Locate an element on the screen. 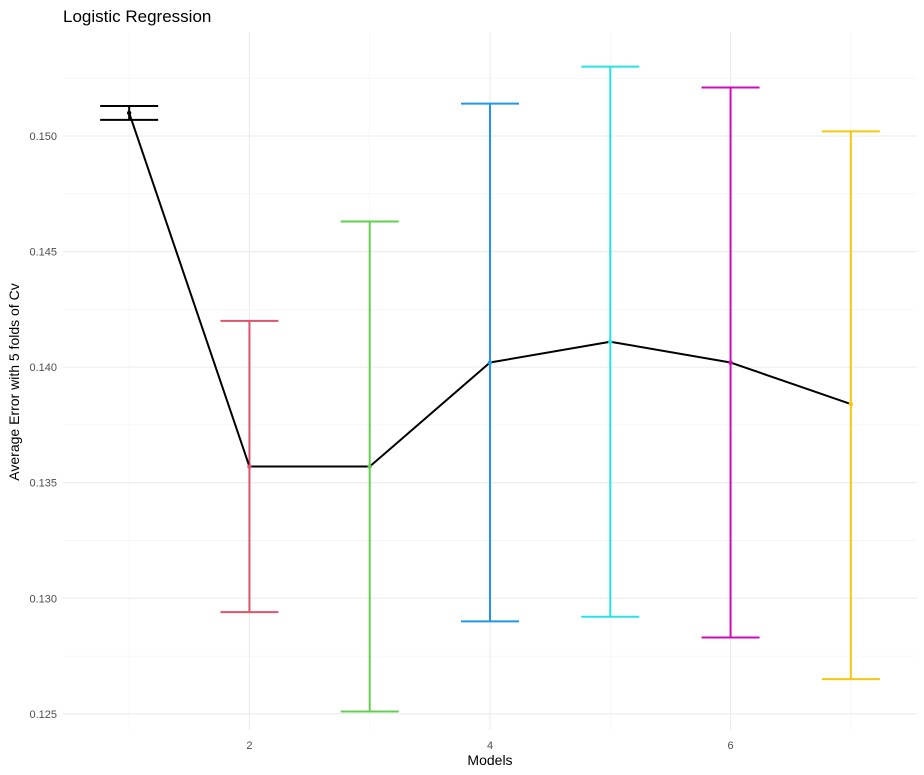 This screenshot has width=924, height=775. y-tick-label: 0.125 is located at coordinates (43, 715).